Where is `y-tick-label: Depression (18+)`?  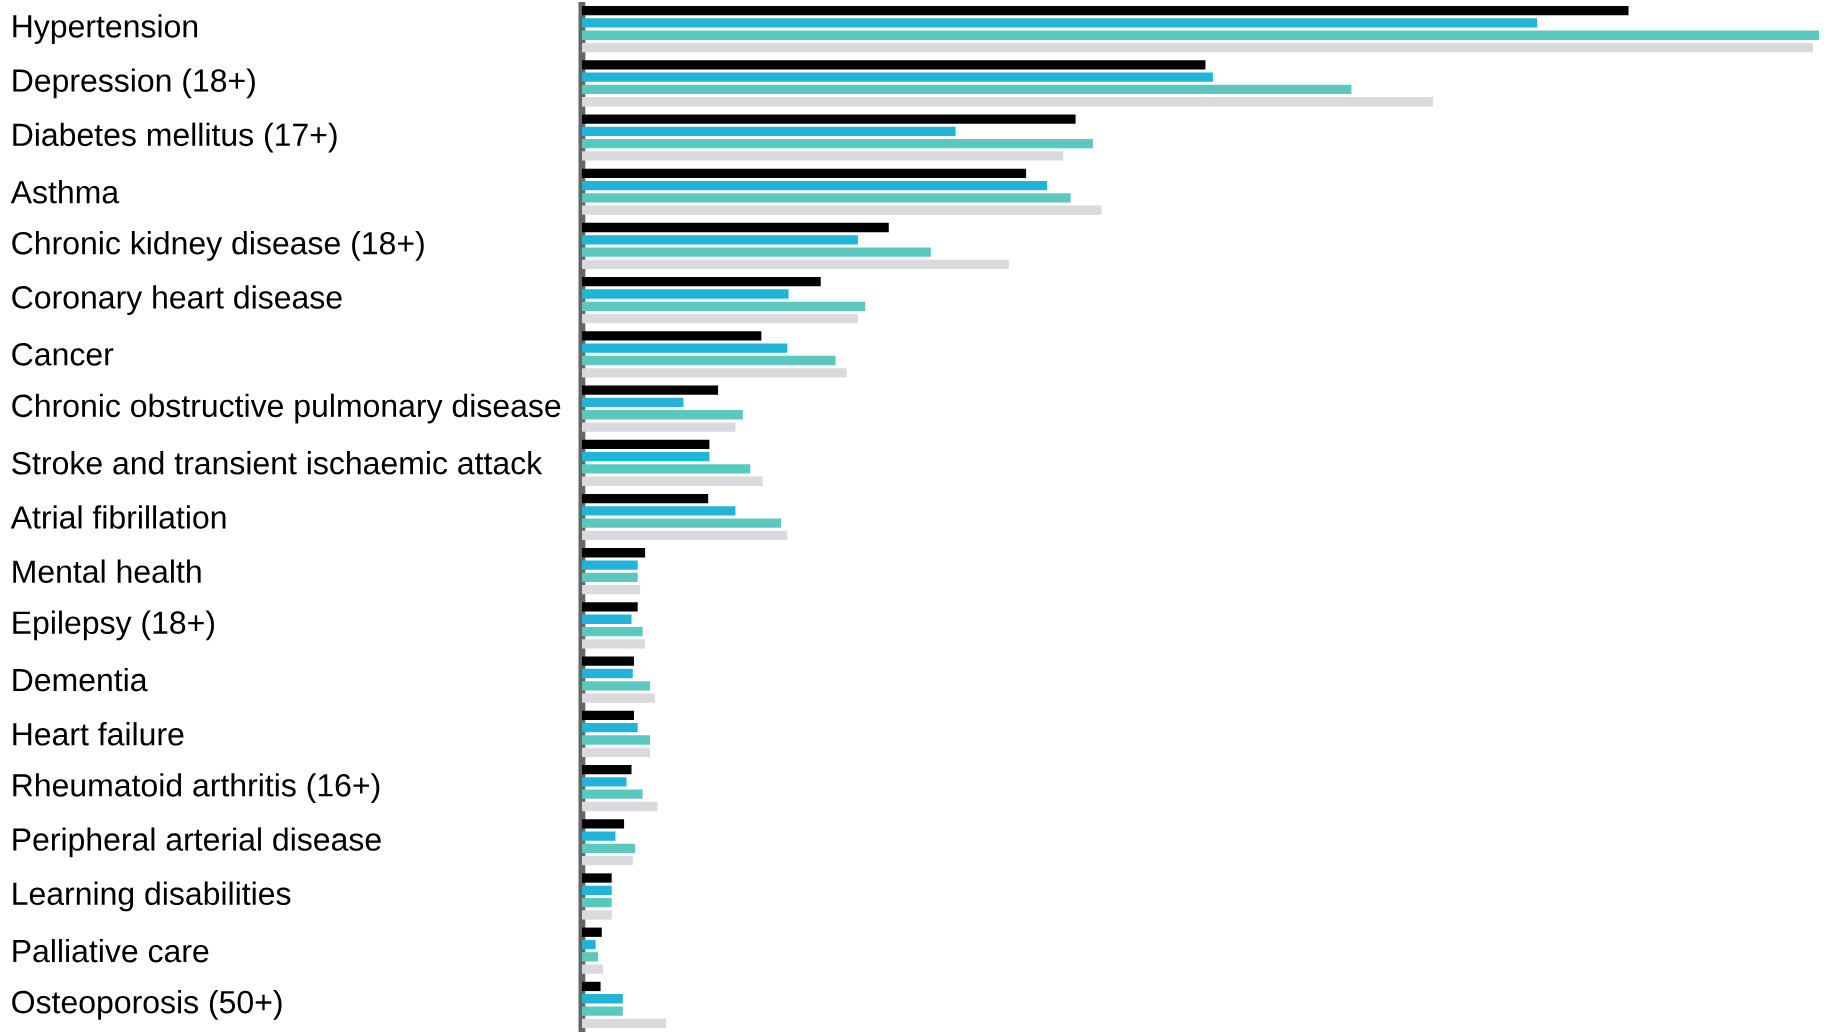 y-tick-label: Depression (18+) is located at coordinates (134, 83).